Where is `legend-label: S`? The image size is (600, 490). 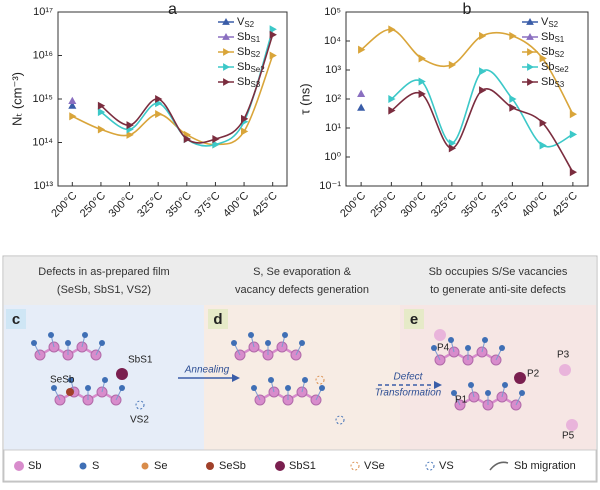 legend-label: S is located at coordinates (95, 466).